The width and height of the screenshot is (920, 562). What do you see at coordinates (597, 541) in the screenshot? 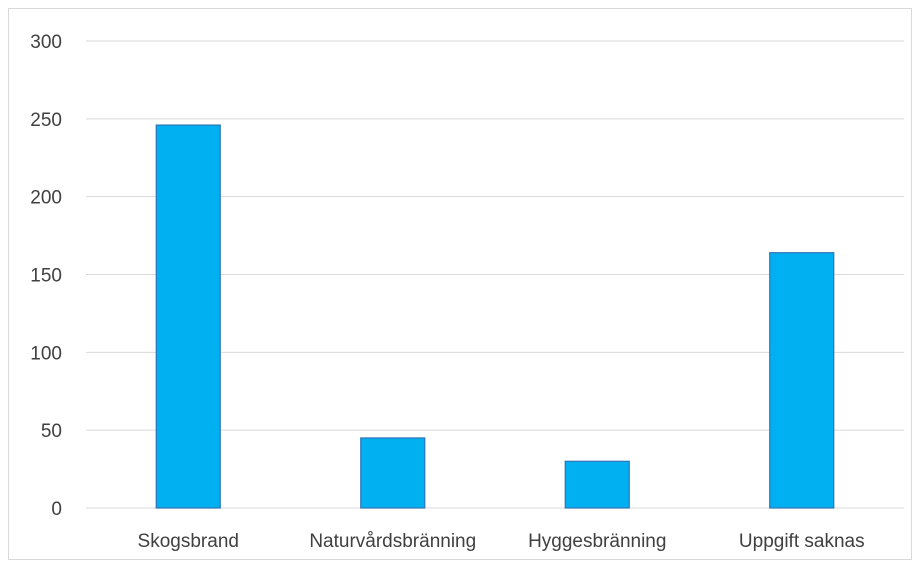
I see `category-label: Hyggesbränning` at bounding box center [597, 541].